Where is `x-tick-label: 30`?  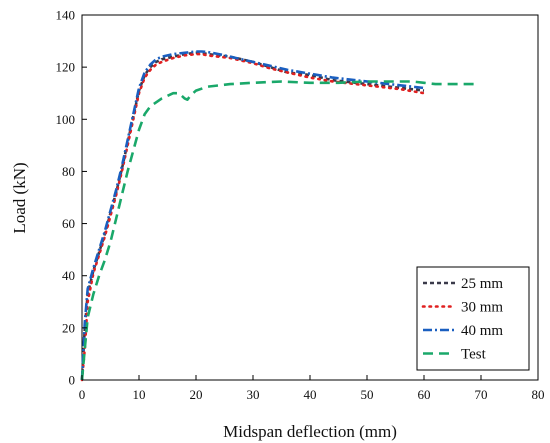
x-tick-label: 30 is located at coordinates (253, 394).